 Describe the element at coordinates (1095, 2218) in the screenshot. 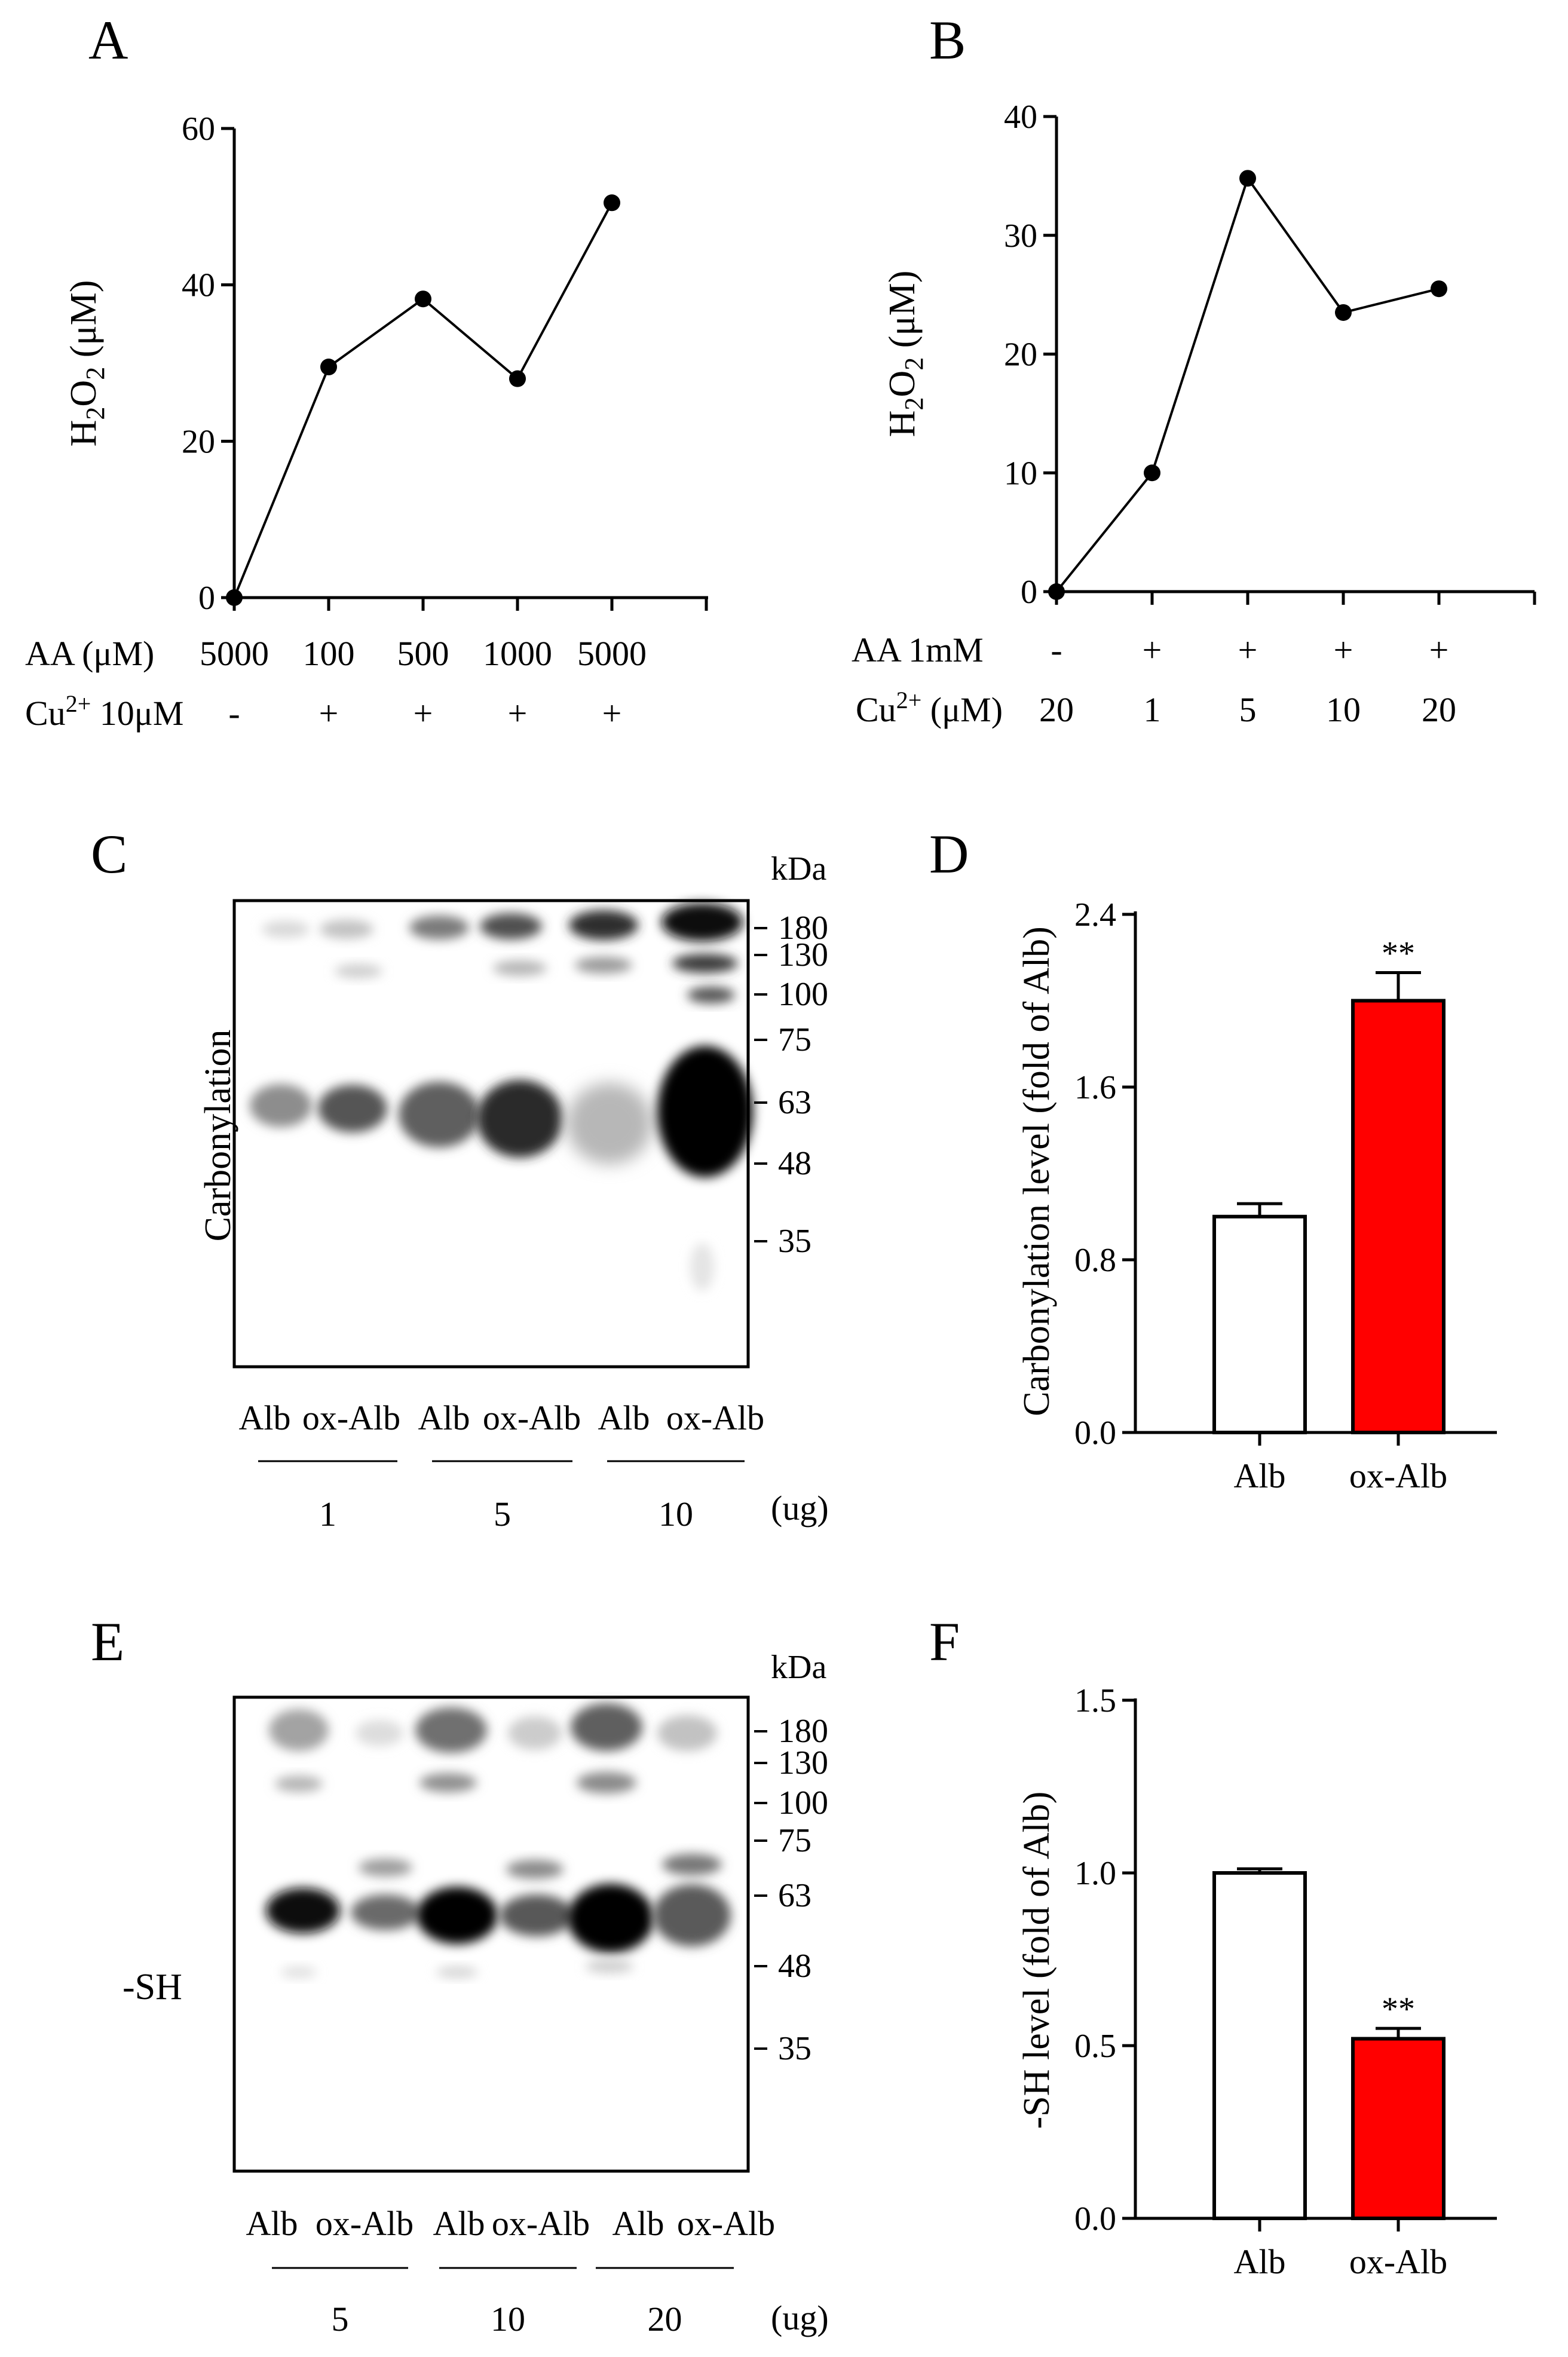

I see `f-y-tick-label: 0.0` at that location.